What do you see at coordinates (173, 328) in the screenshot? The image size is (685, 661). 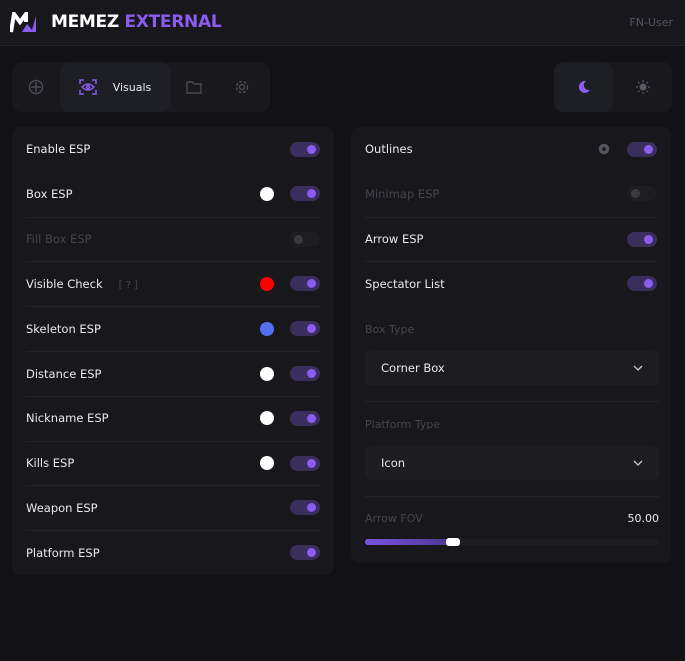 I see `row-skeleton-esp: Skeleton ESP` at bounding box center [173, 328].